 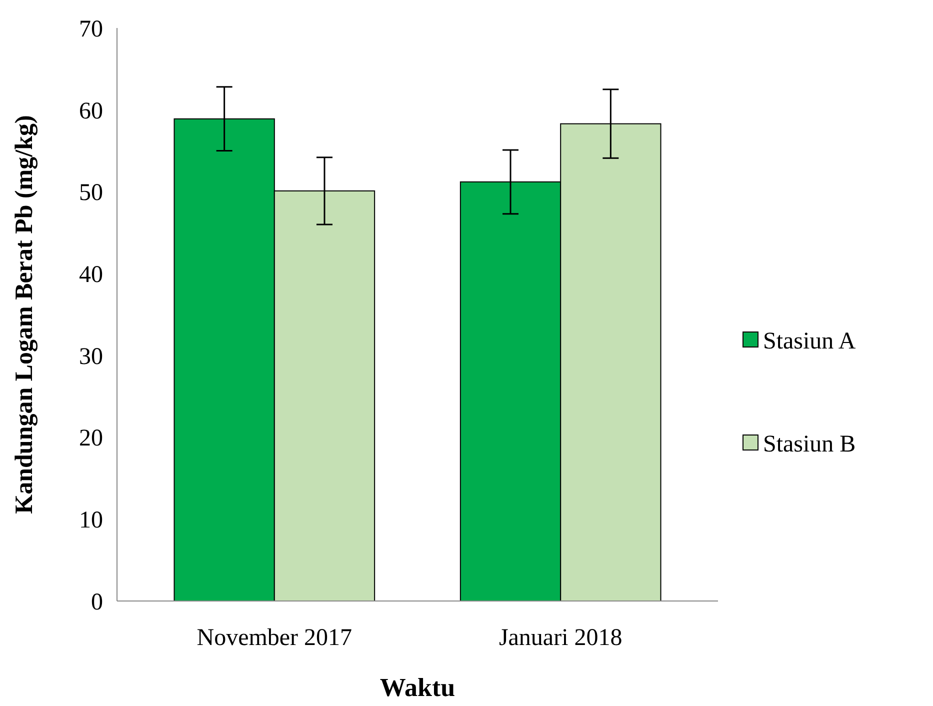 What do you see at coordinates (809, 341) in the screenshot?
I see `legend-label: Stasiun A` at bounding box center [809, 341].